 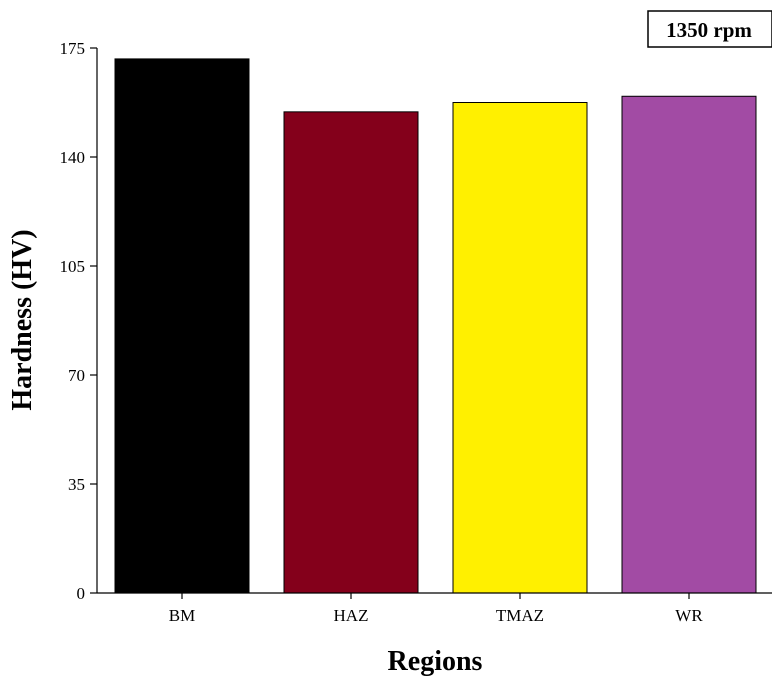 What do you see at coordinates (182, 615) in the screenshot?
I see `x-tick-label: BM` at bounding box center [182, 615].